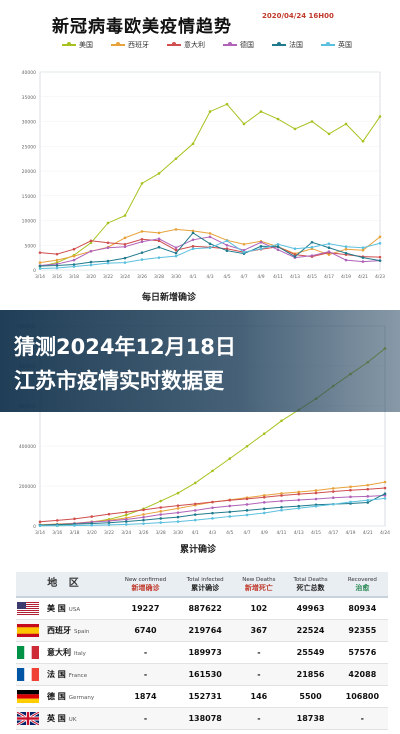 The height and width of the screenshot is (734, 400). I want to click on y-tick-label: 40000, so click(29, 73).